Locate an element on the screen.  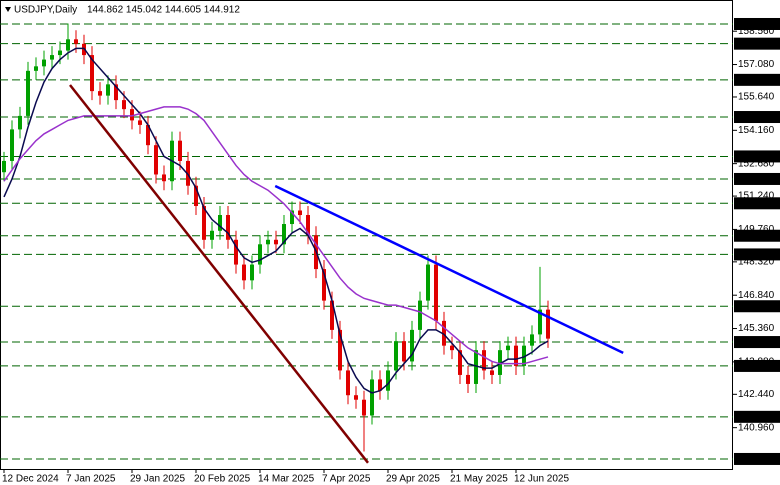
x-tick-label: 12 Jun 2025 is located at coordinates (541, 479).